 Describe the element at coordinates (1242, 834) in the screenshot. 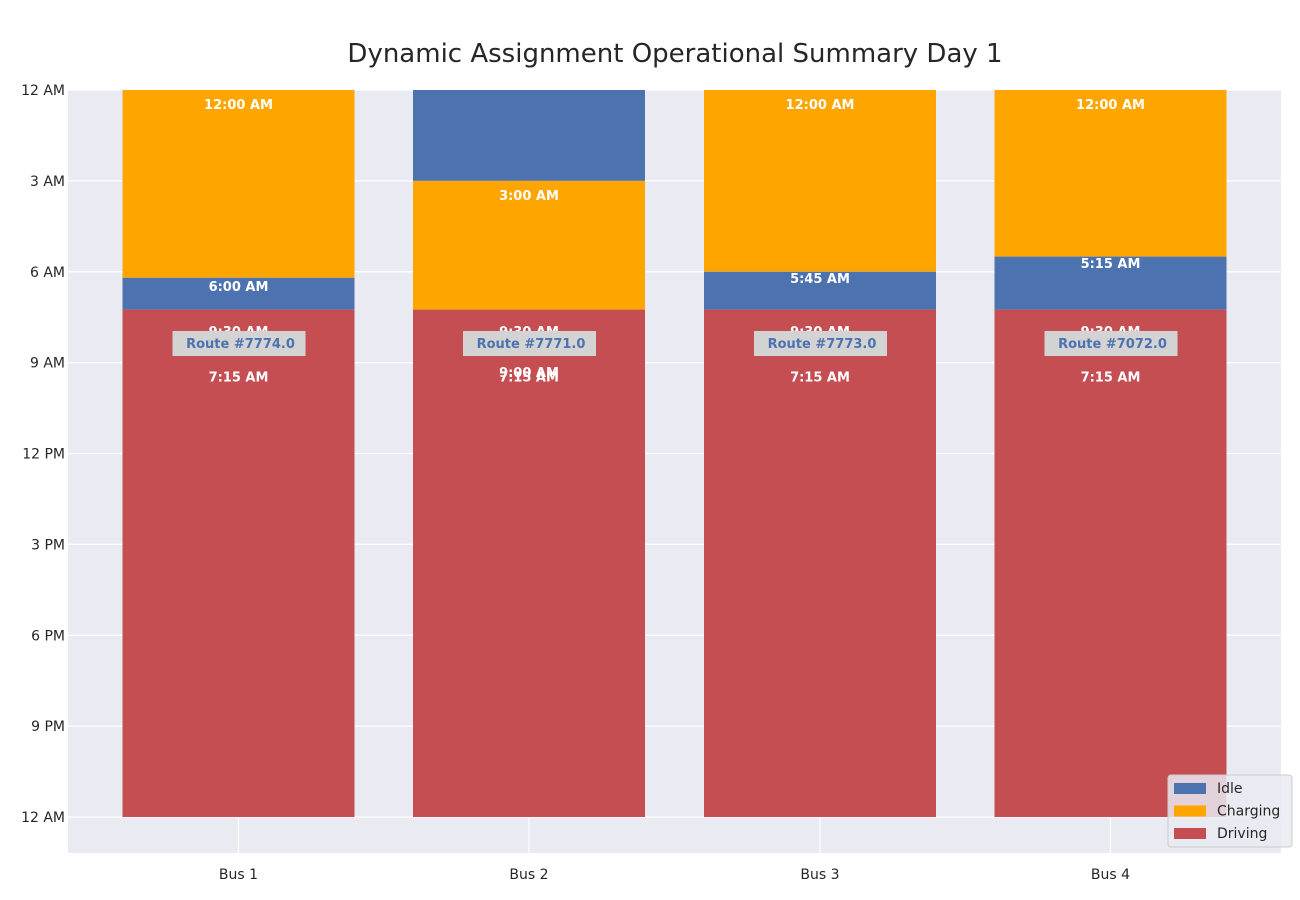

I see `legend-entry: Driving` at that location.